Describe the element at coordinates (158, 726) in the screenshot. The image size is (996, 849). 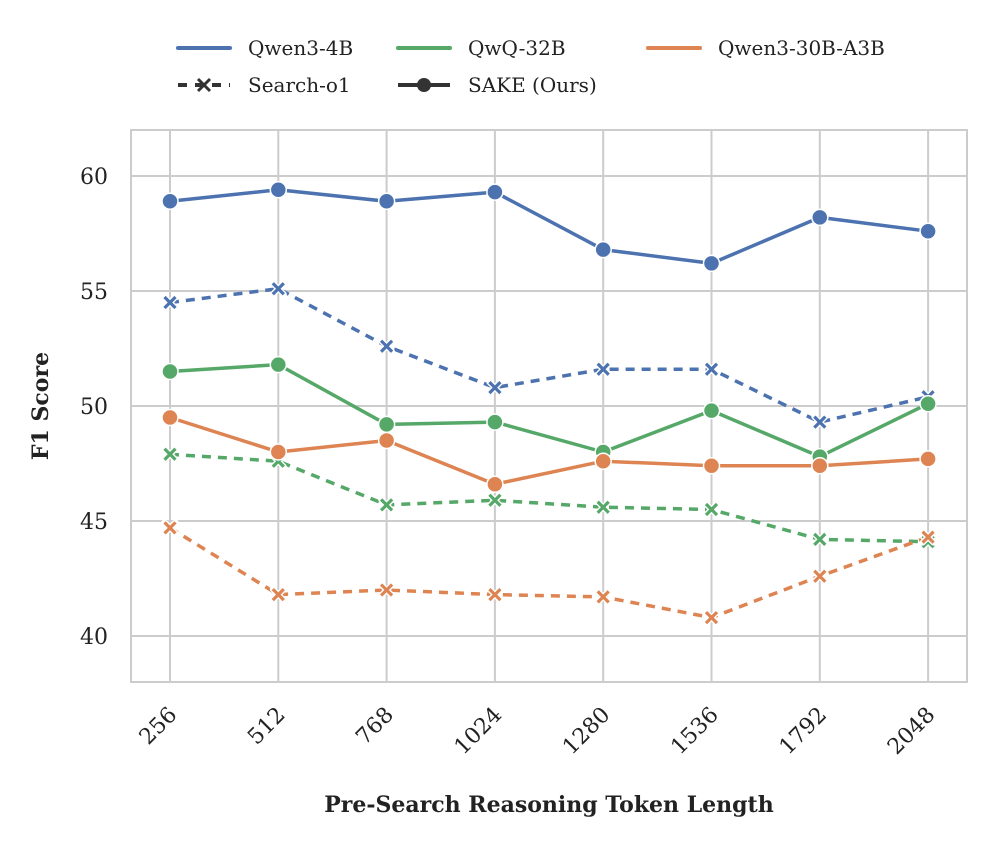
I see `x-tick-label: 256` at that location.